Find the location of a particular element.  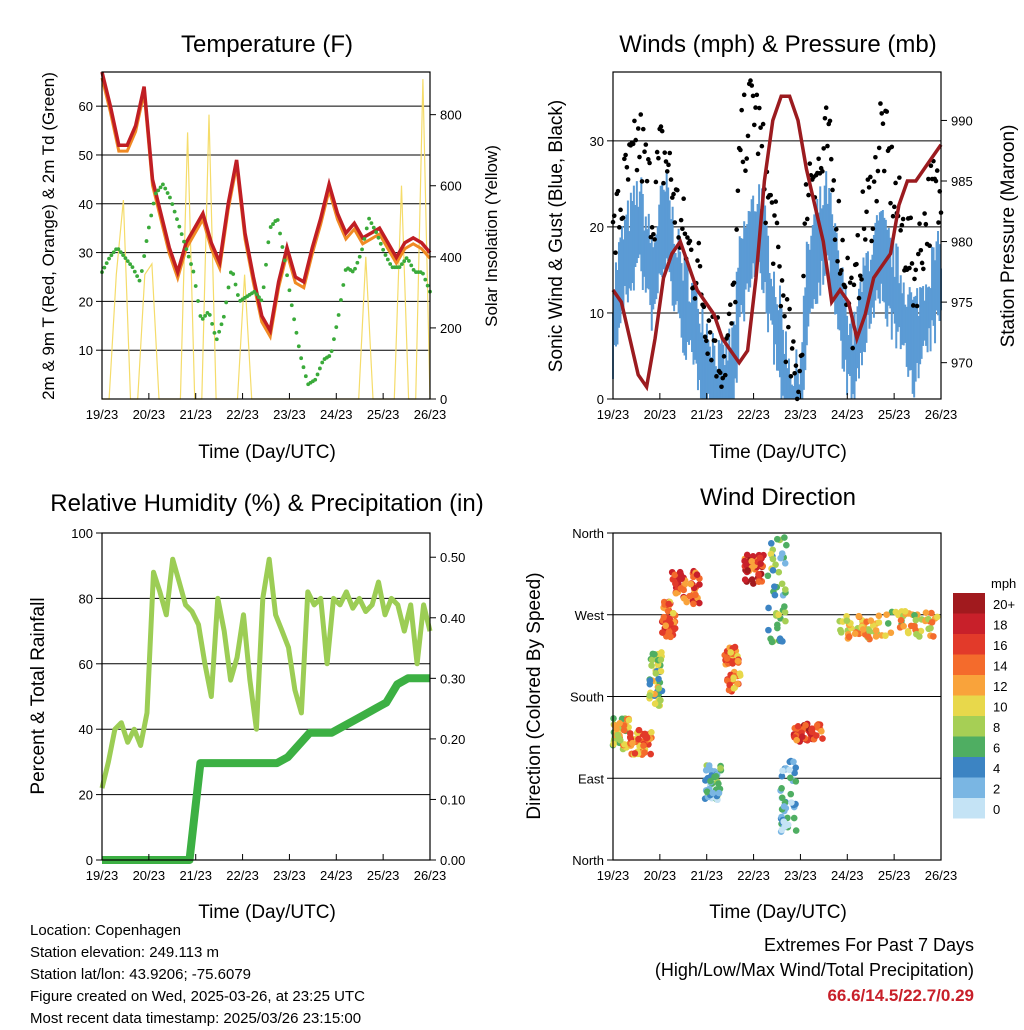

y2-tick-label: 0.10 is located at coordinates (452, 799).